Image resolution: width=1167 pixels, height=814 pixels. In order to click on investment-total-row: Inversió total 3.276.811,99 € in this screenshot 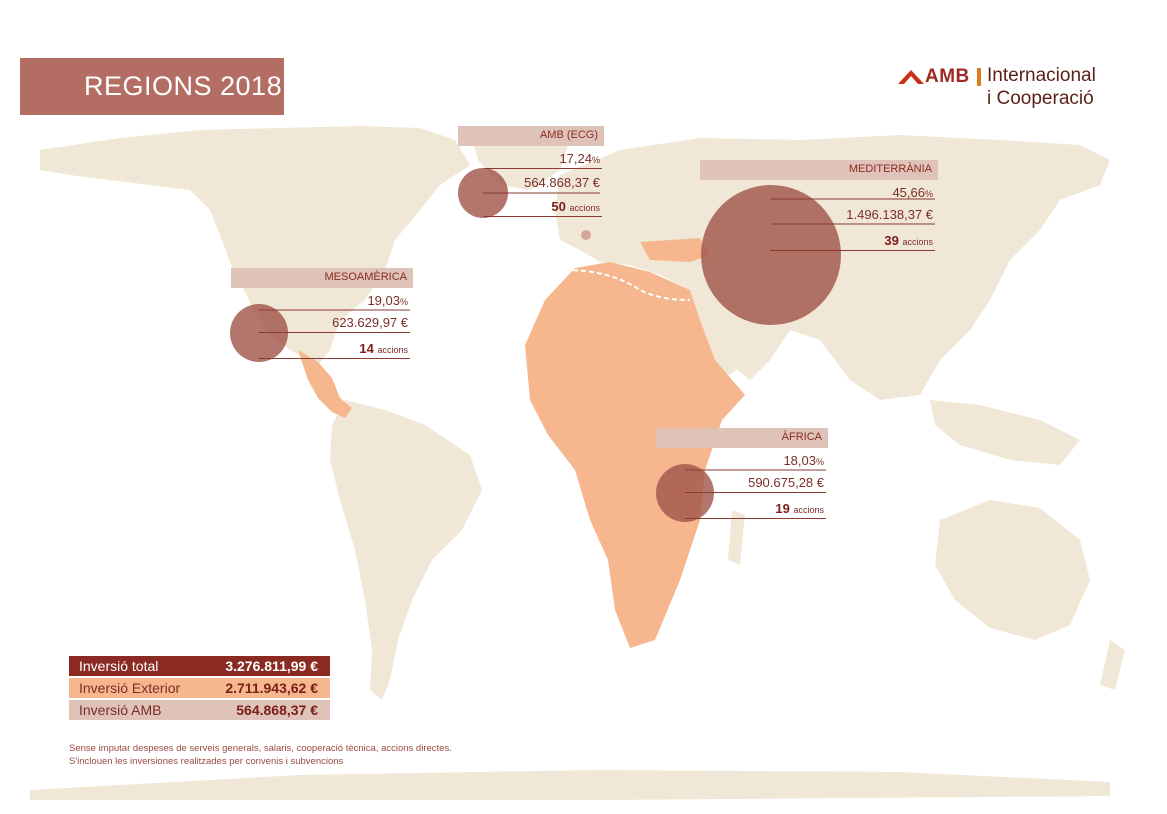, I will do `click(199, 666)`.